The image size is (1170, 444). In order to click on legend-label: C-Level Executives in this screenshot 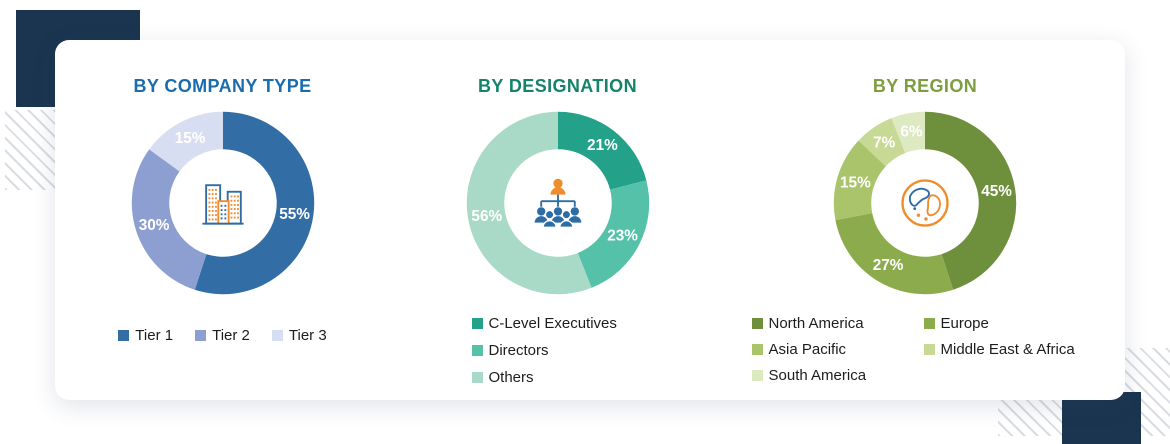, I will do `click(552, 323)`.